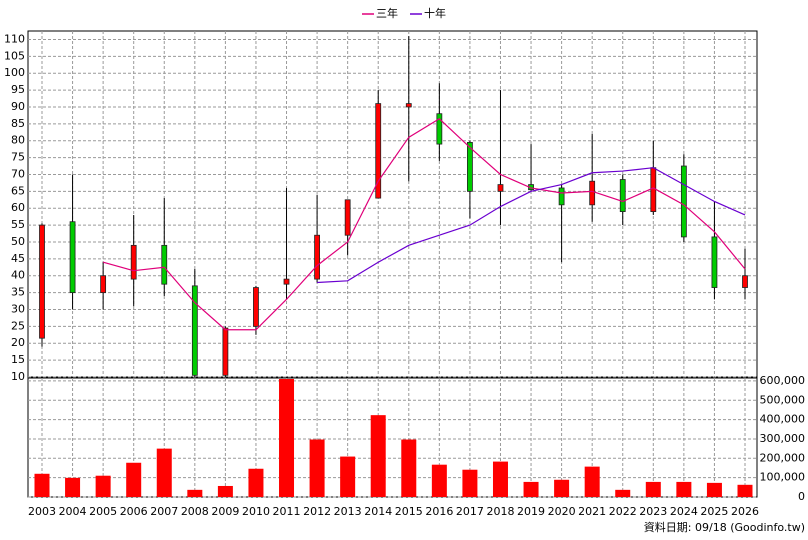 The image size is (808, 540). Describe the element at coordinates (18, 241) in the screenshot. I see `y-tick-label: 50` at that location.